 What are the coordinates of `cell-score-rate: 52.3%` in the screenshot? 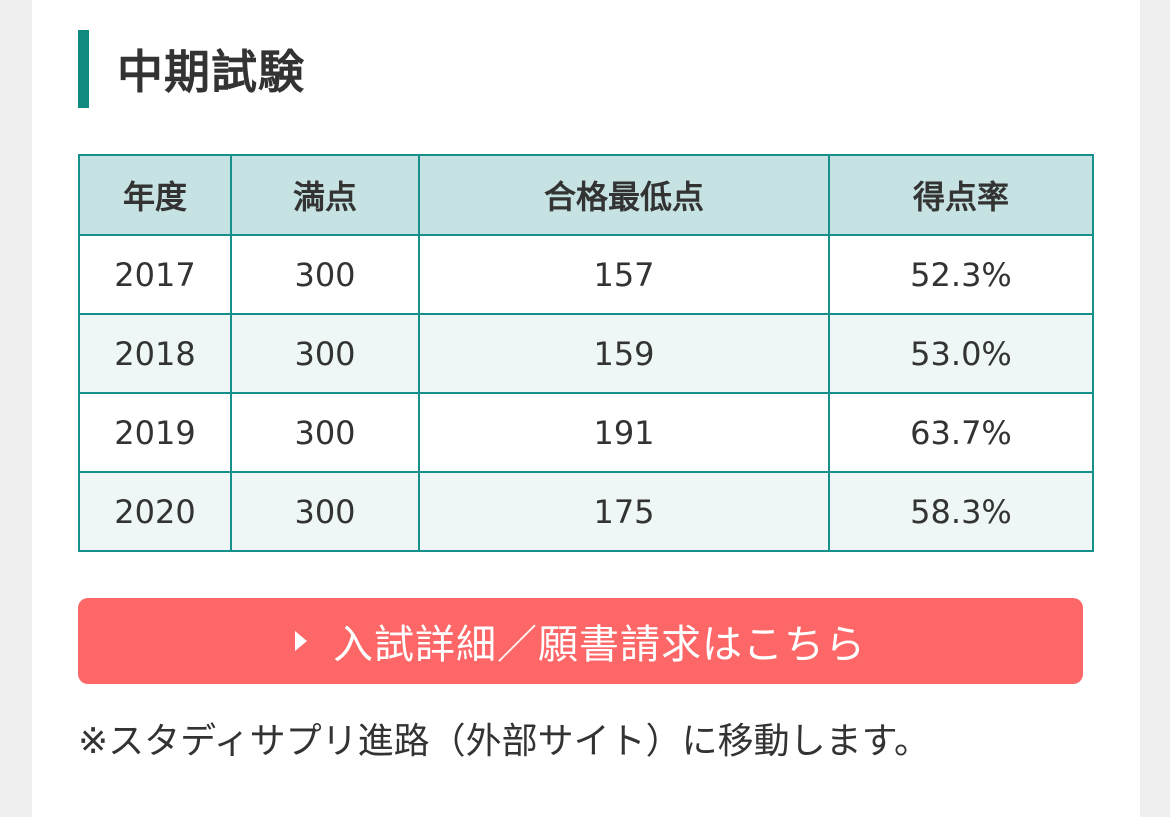 It's located at (961, 274).